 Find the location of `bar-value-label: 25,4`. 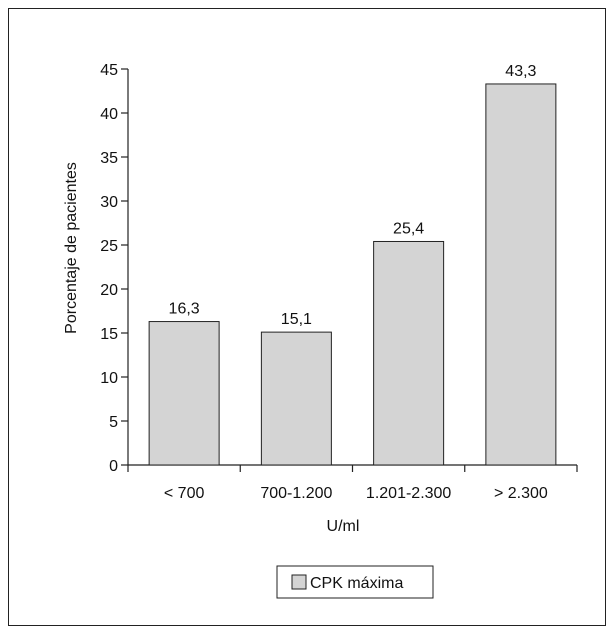

bar-value-label: 25,4 is located at coordinates (408, 228).